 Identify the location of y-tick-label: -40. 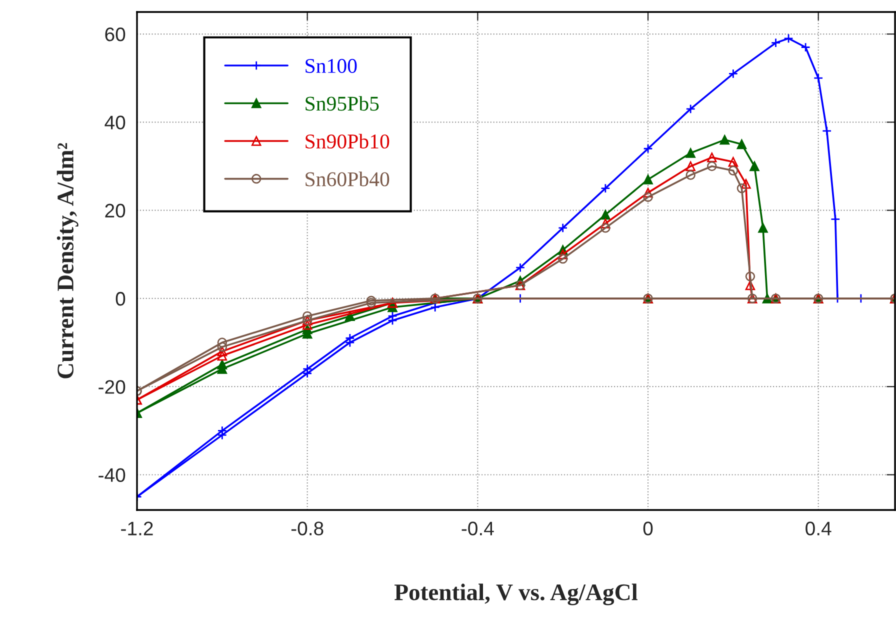
(112, 475).